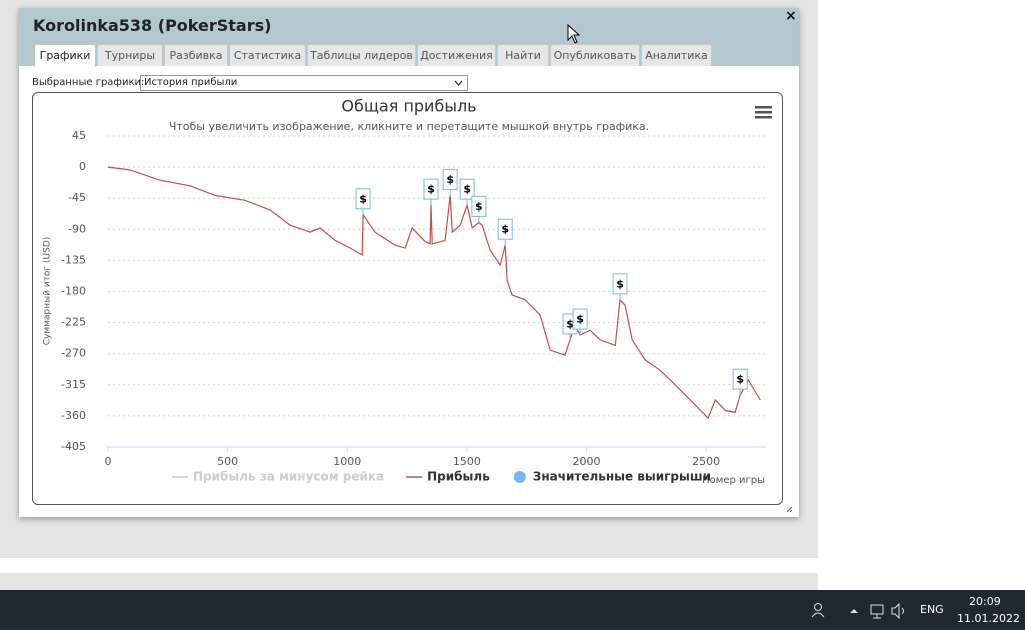 The height and width of the screenshot is (630, 1025). I want to click on cursor, so click(574, 34).